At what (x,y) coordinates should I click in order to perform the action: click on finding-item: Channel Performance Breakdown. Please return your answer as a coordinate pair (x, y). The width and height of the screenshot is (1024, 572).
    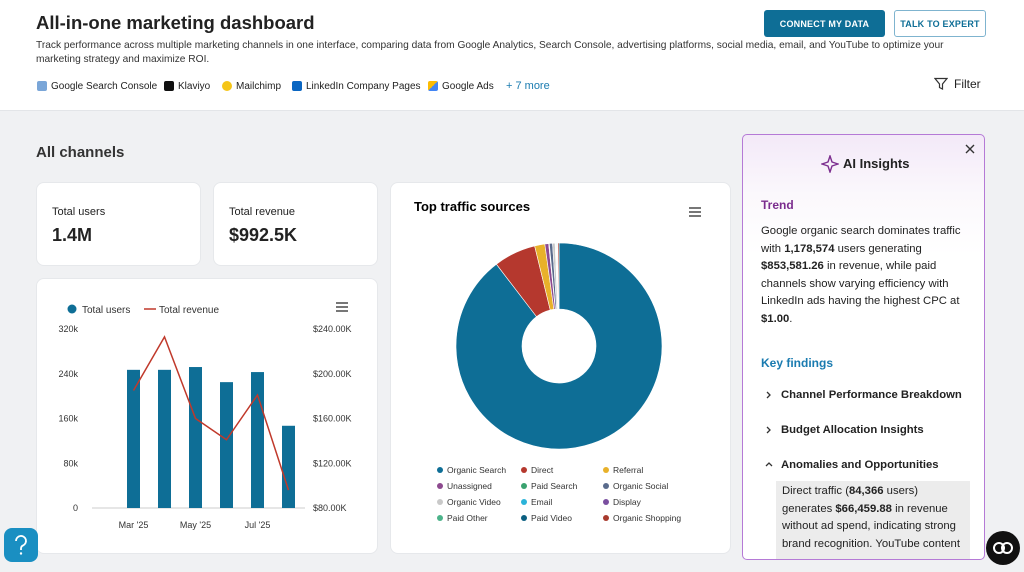
    Looking at the image, I should click on (871, 395).